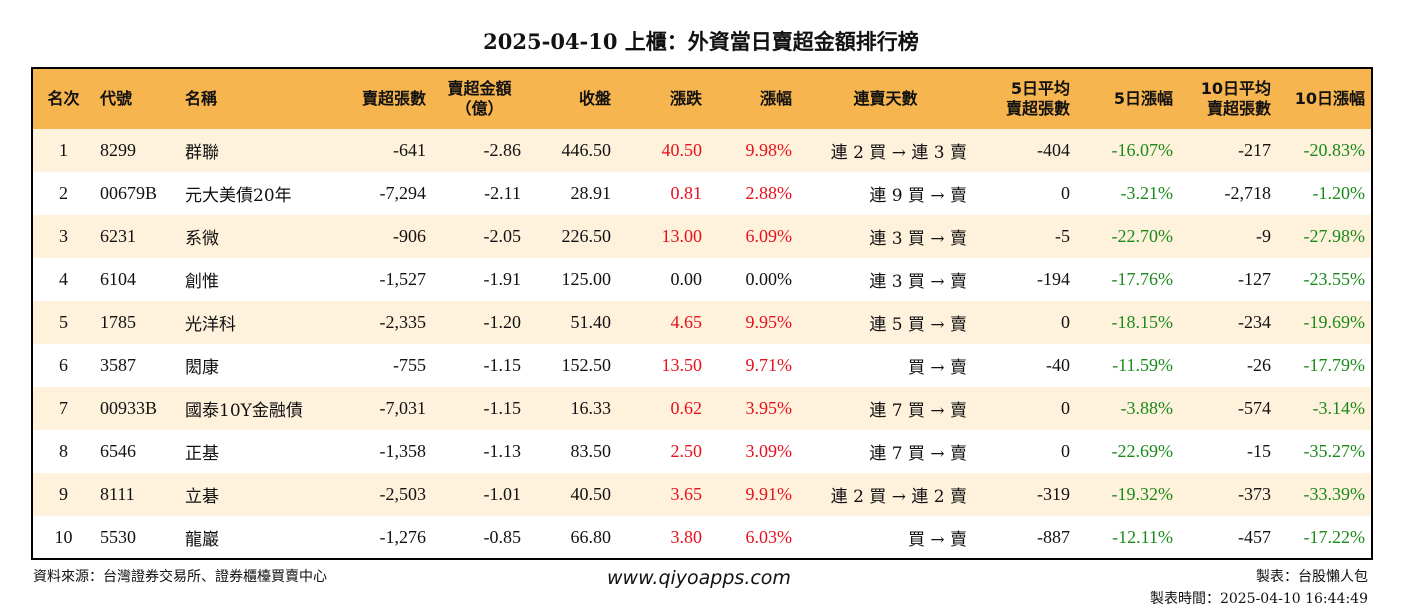 The height and width of the screenshot is (612, 1402). I want to click on pct10-cell: -27.98%, so click(1334, 236).